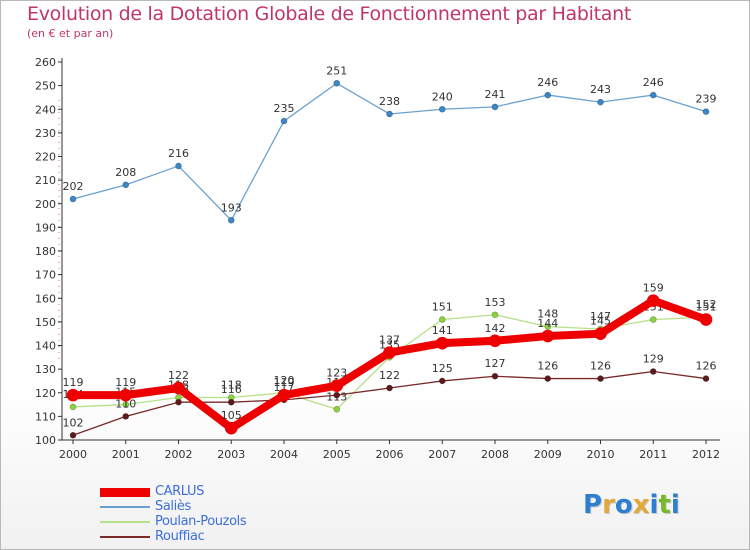 The image size is (750, 550). What do you see at coordinates (45, 322) in the screenshot?
I see `y-tick-label: 150` at bounding box center [45, 322].